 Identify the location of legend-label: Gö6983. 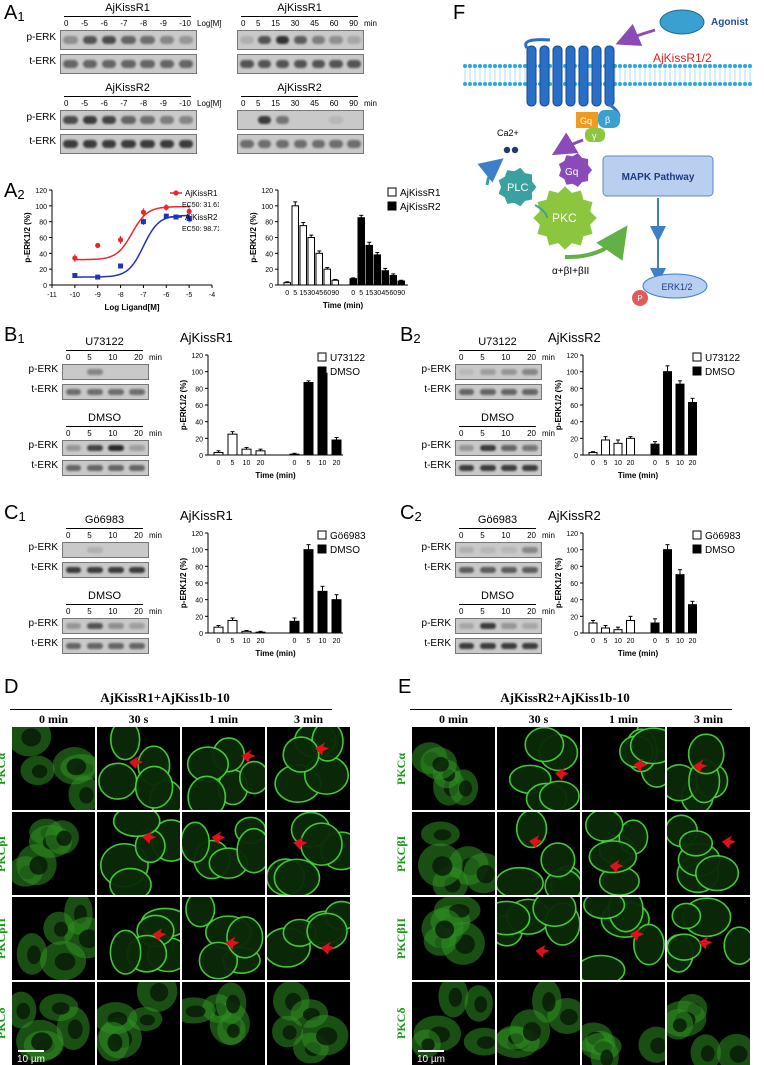
(723, 536).